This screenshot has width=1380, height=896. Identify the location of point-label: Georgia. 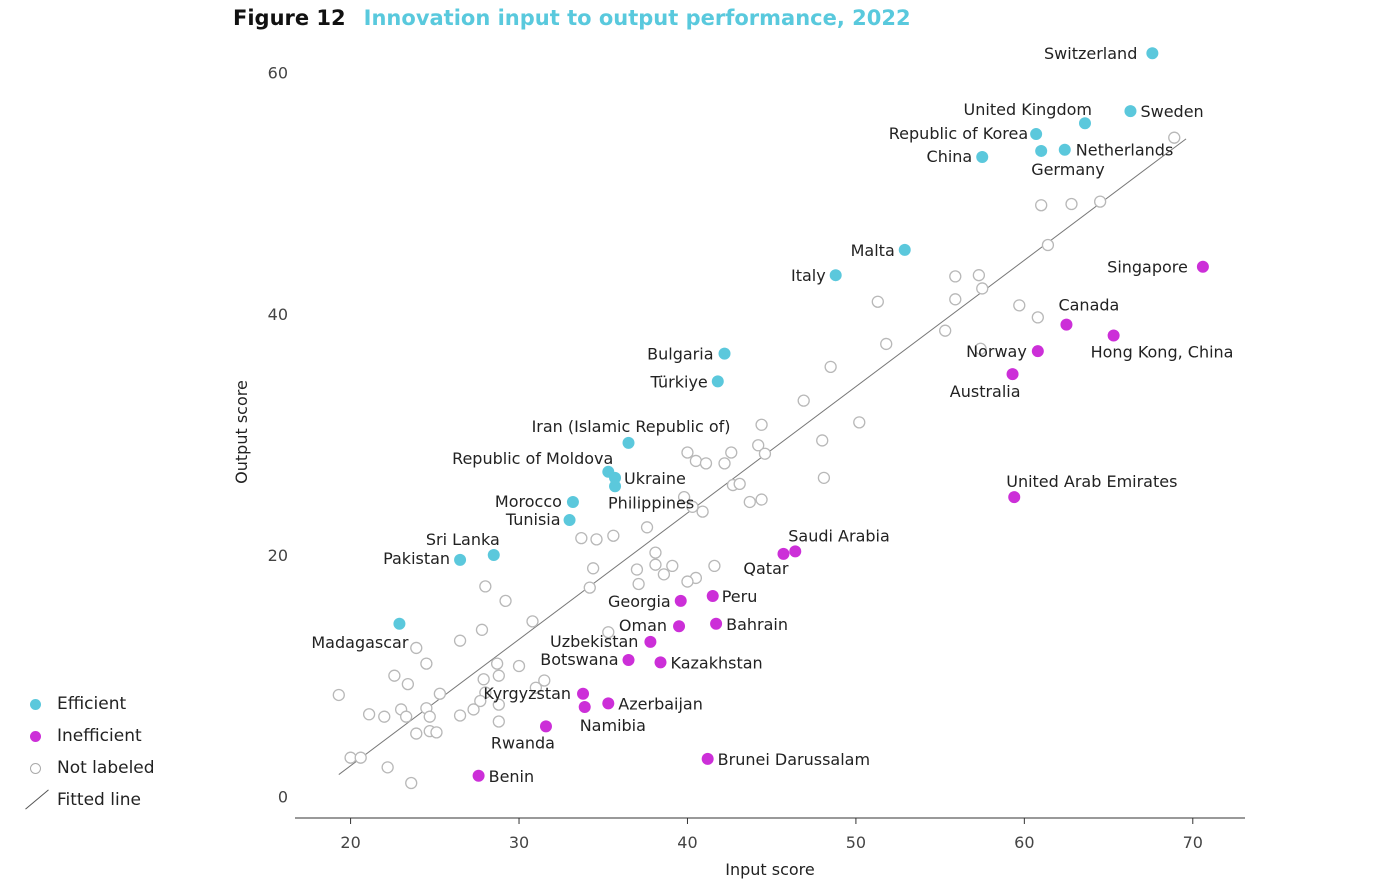
(639, 601).